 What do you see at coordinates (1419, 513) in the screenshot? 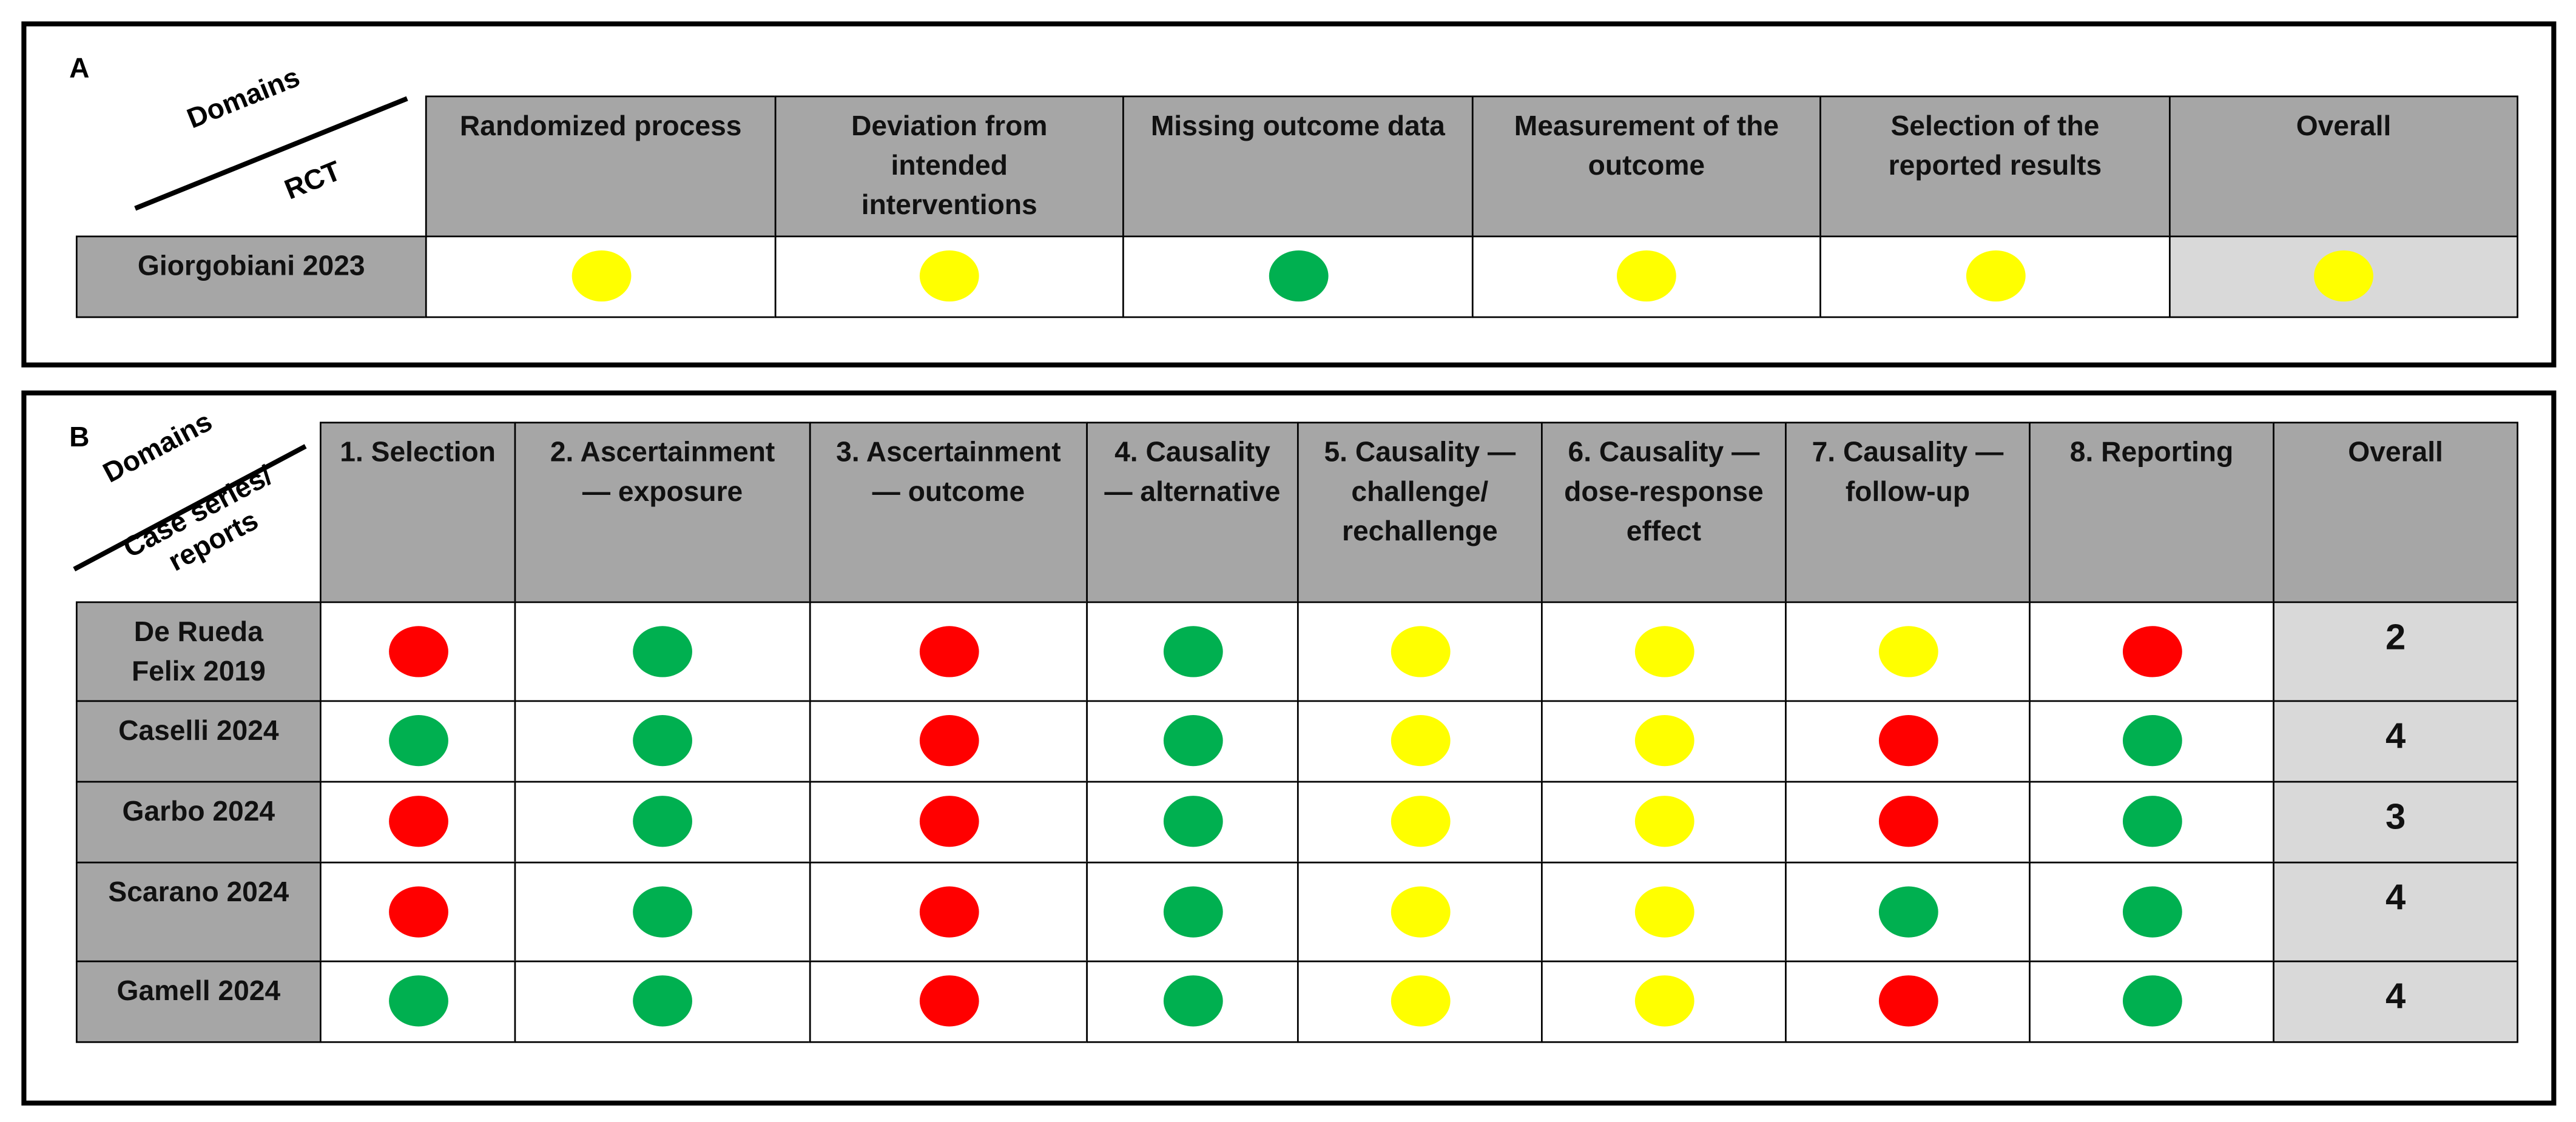
I see `column-header: 5. Causality — challenge/ rechallenge` at bounding box center [1419, 513].